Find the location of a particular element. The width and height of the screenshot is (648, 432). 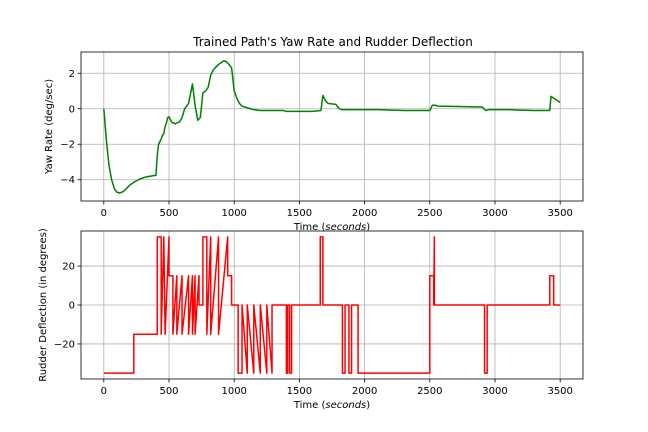

yaw-x-tick-label: 2500 is located at coordinates (429, 213).